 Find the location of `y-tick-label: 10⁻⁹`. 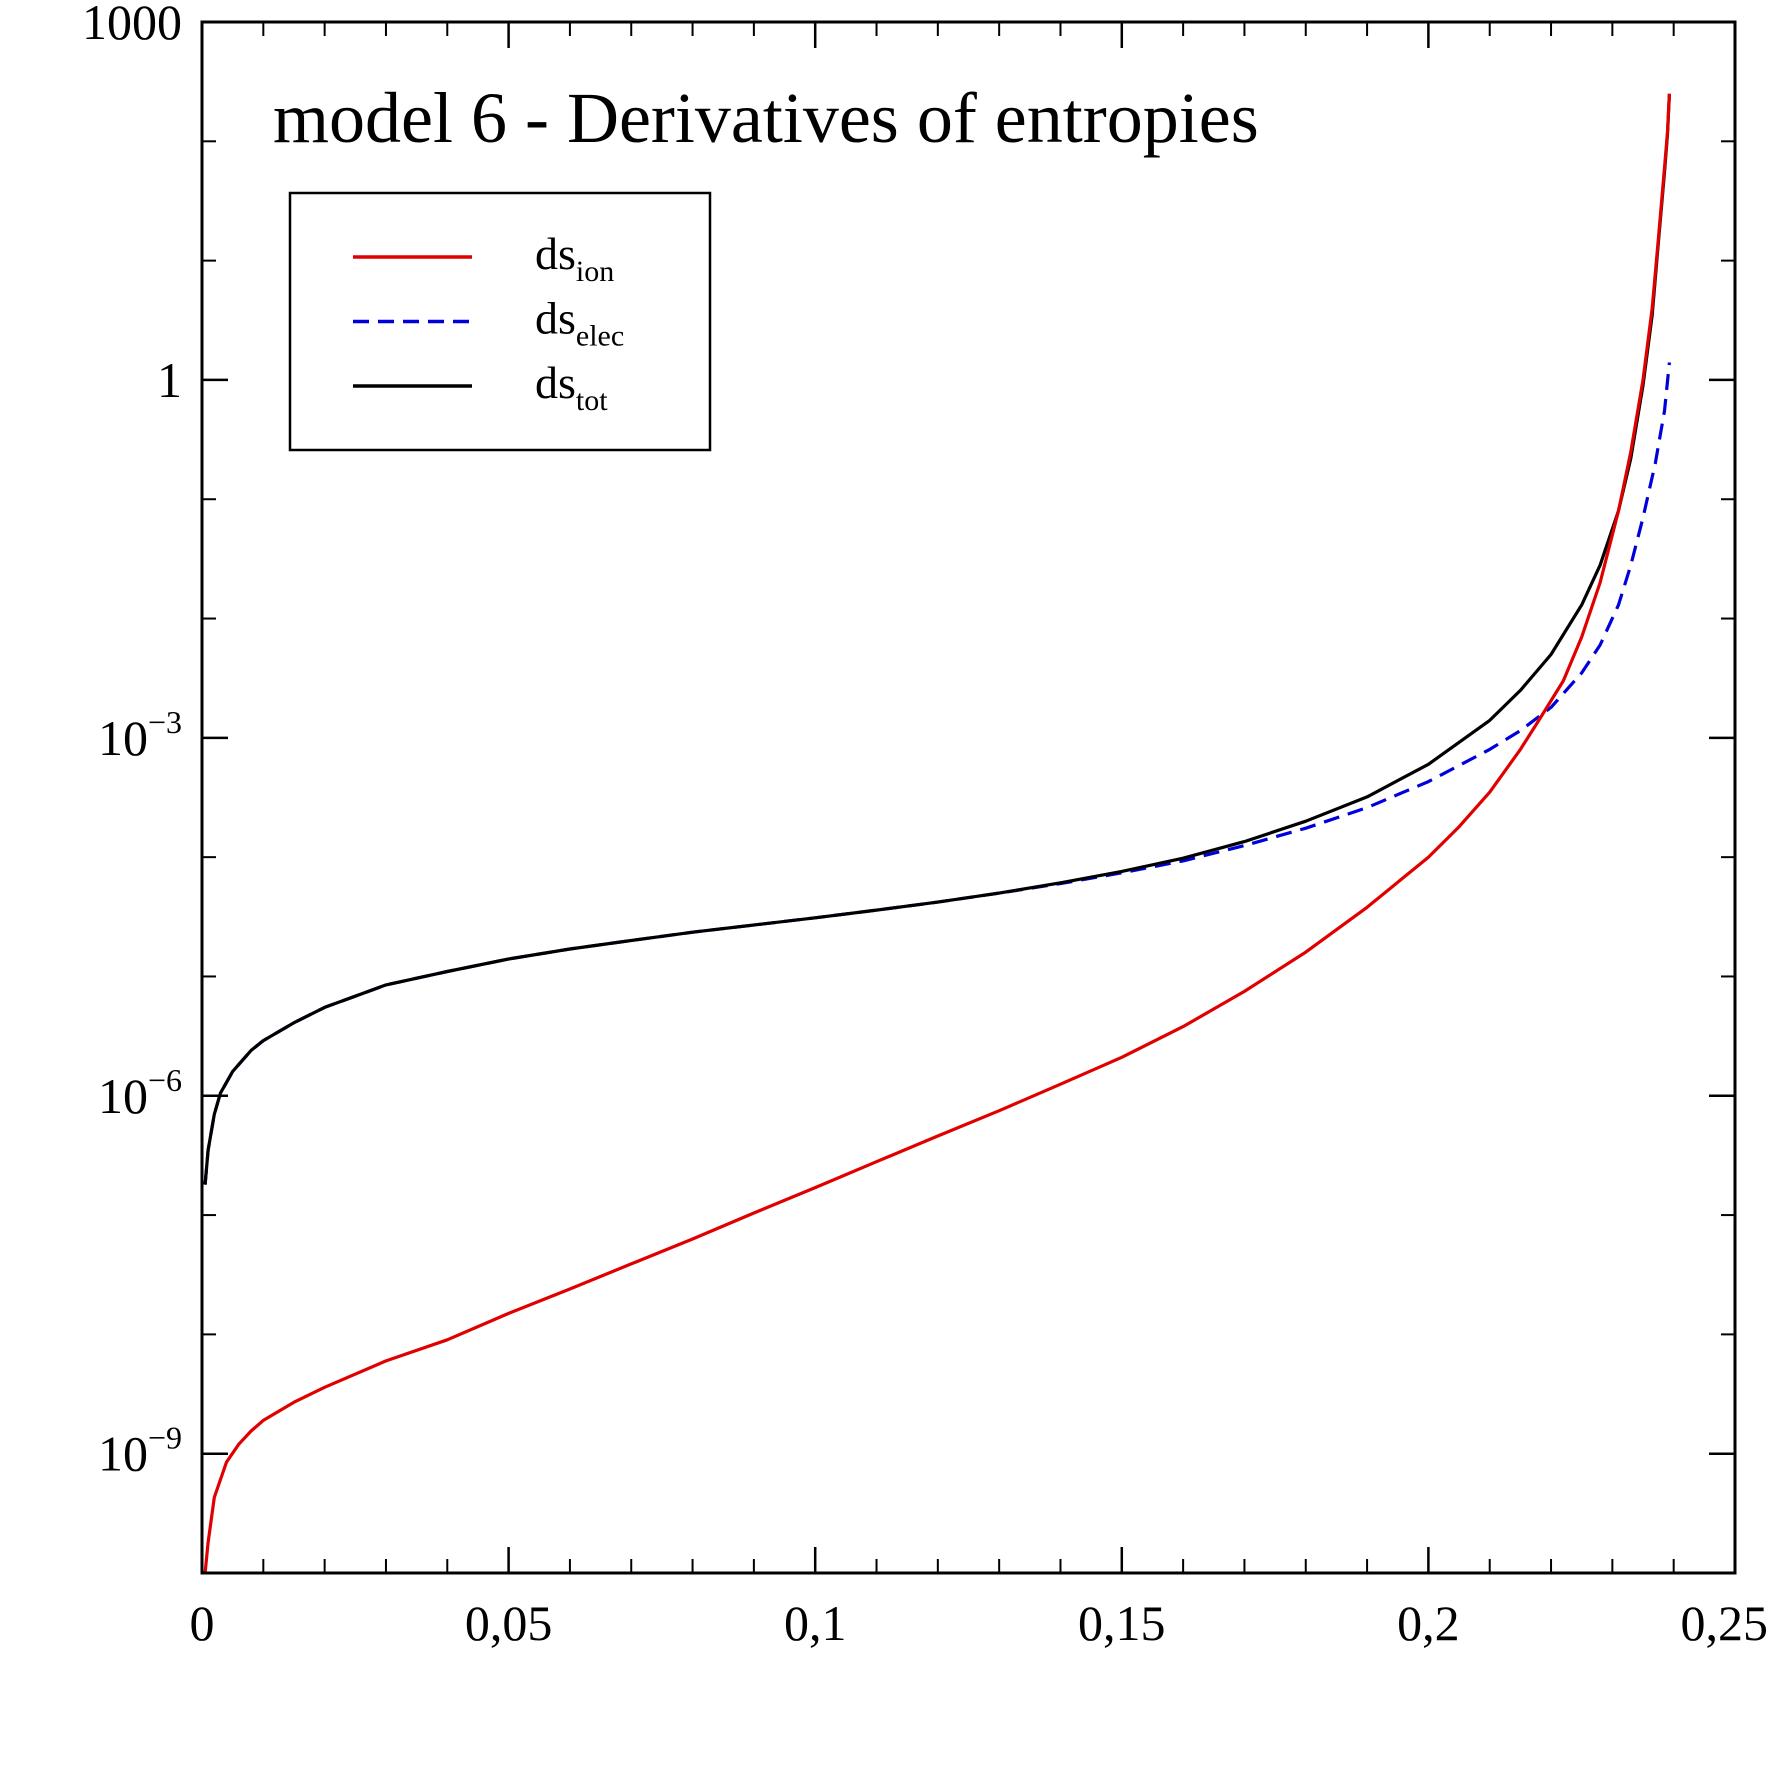

y-tick-label: 10⁻⁹ is located at coordinates (140, 1451).